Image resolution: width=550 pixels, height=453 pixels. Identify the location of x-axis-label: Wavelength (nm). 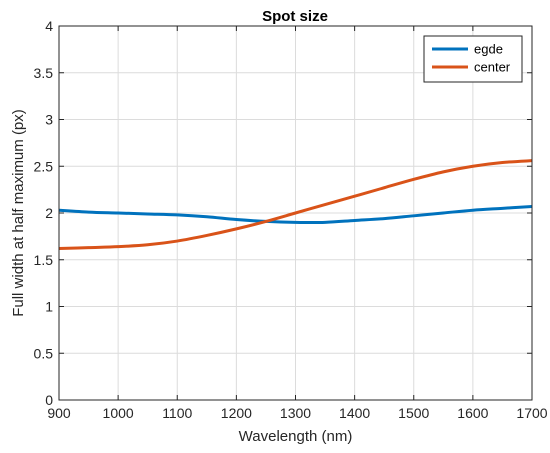
(296, 436).